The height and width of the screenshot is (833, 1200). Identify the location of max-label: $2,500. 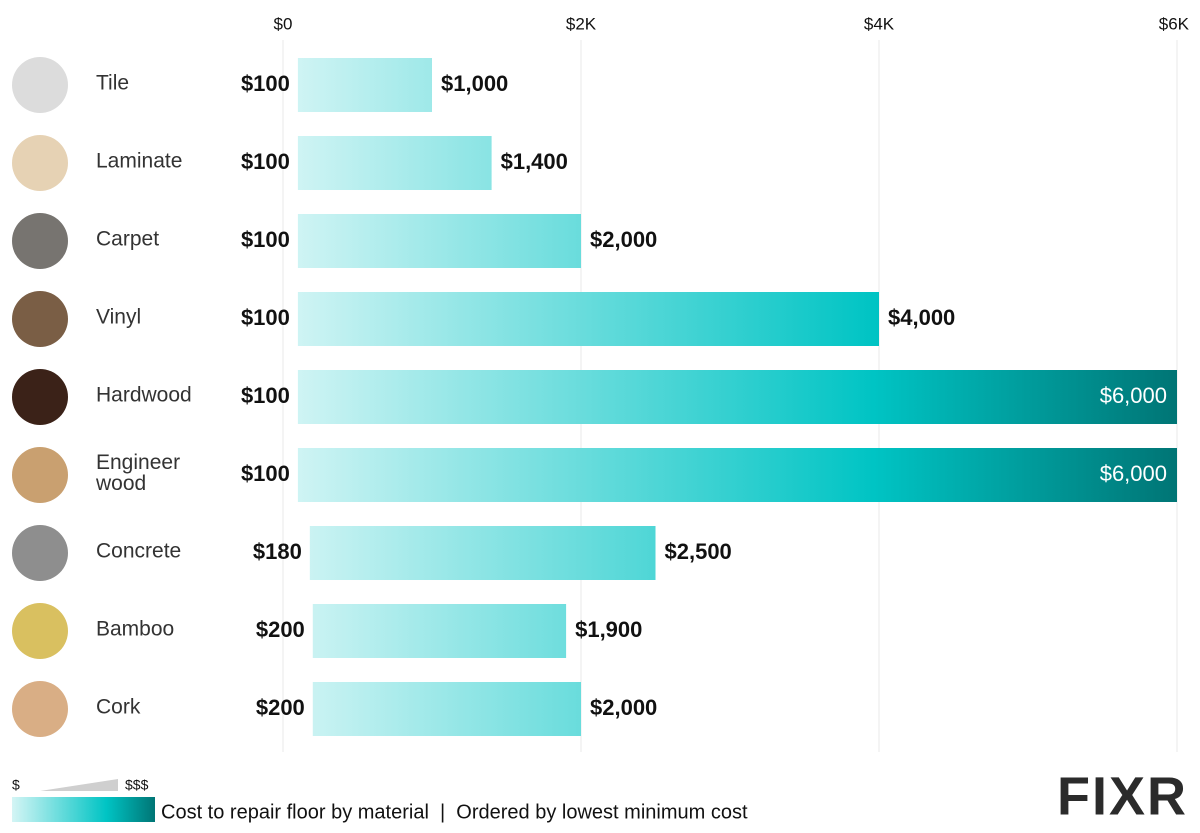
(698, 551).